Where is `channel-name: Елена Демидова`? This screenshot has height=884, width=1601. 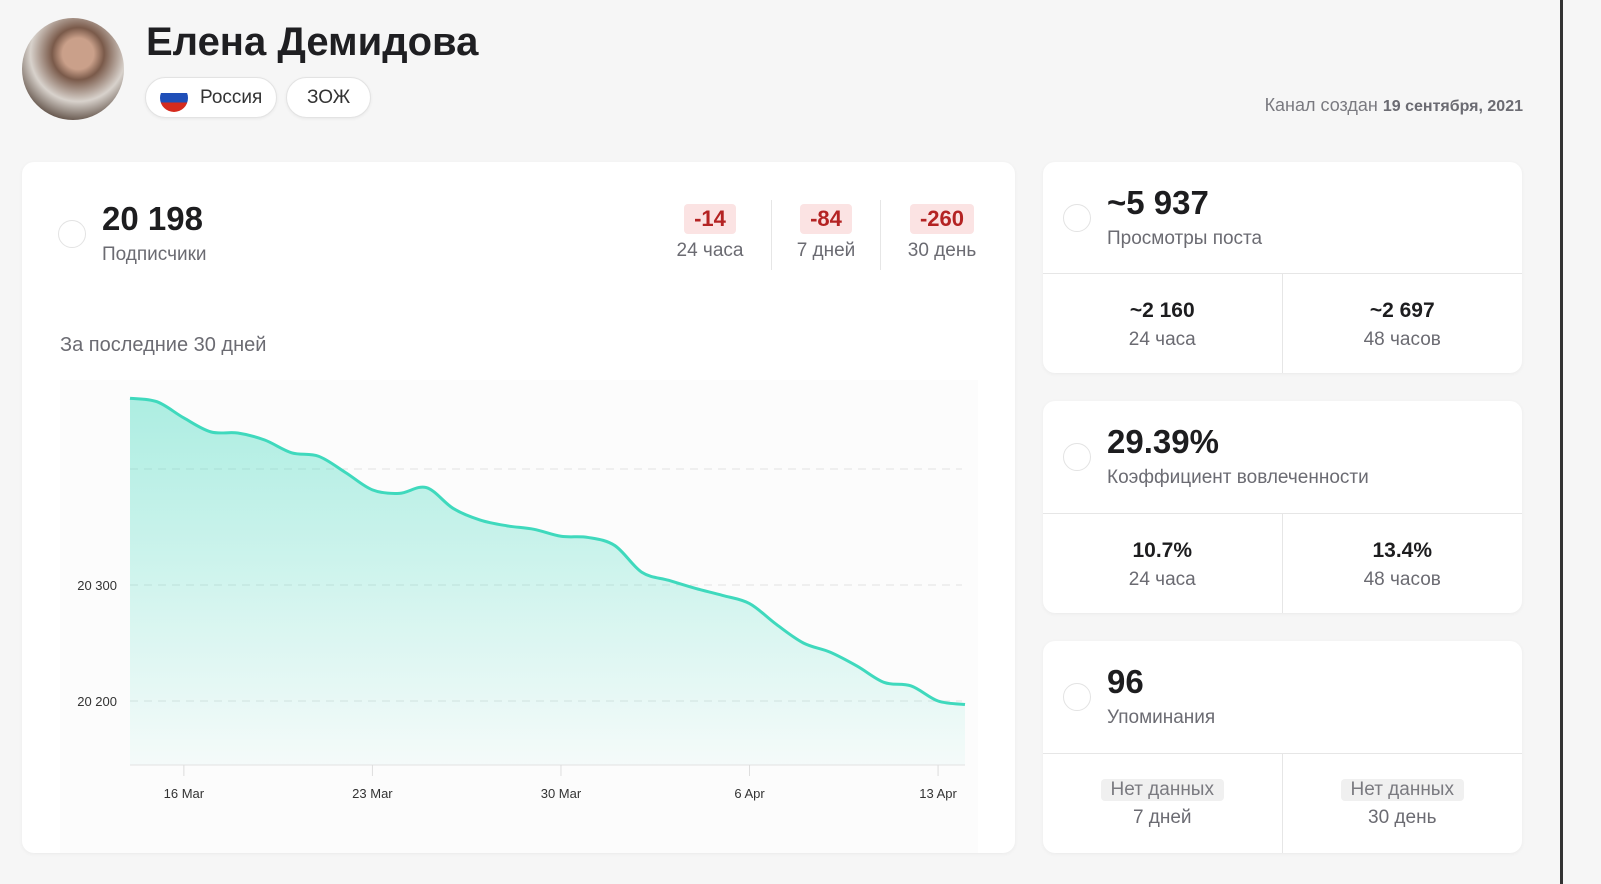
channel-name: Елена Демидова is located at coordinates (312, 42).